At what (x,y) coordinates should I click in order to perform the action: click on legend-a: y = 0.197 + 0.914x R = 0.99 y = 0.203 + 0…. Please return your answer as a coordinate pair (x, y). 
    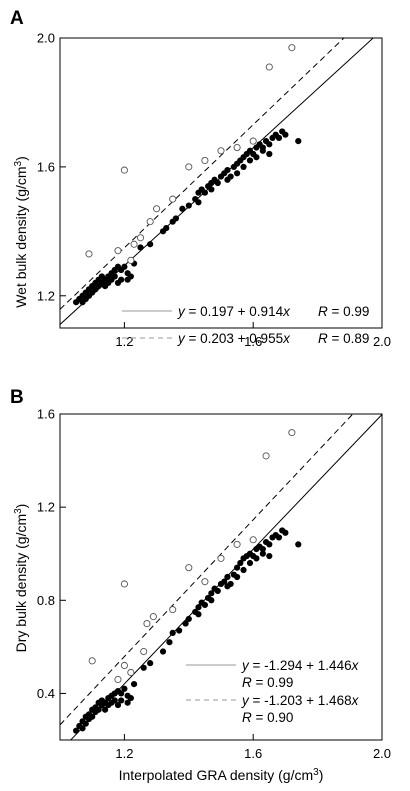
    Looking at the image, I should click on (245, 325).